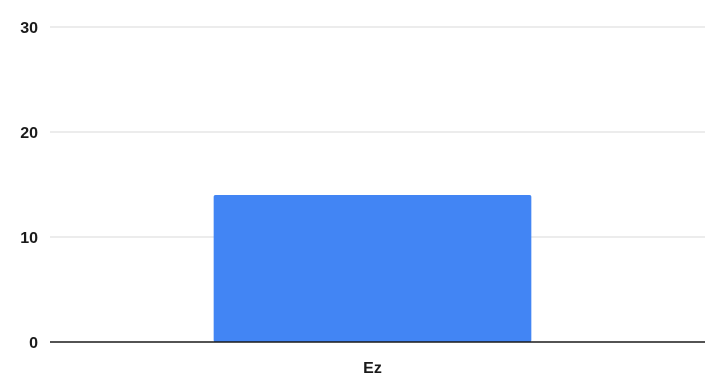 Image resolution: width=705 pixels, height=376 pixels. Describe the element at coordinates (29, 28) in the screenshot. I see `y-tick-label: 30` at that location.